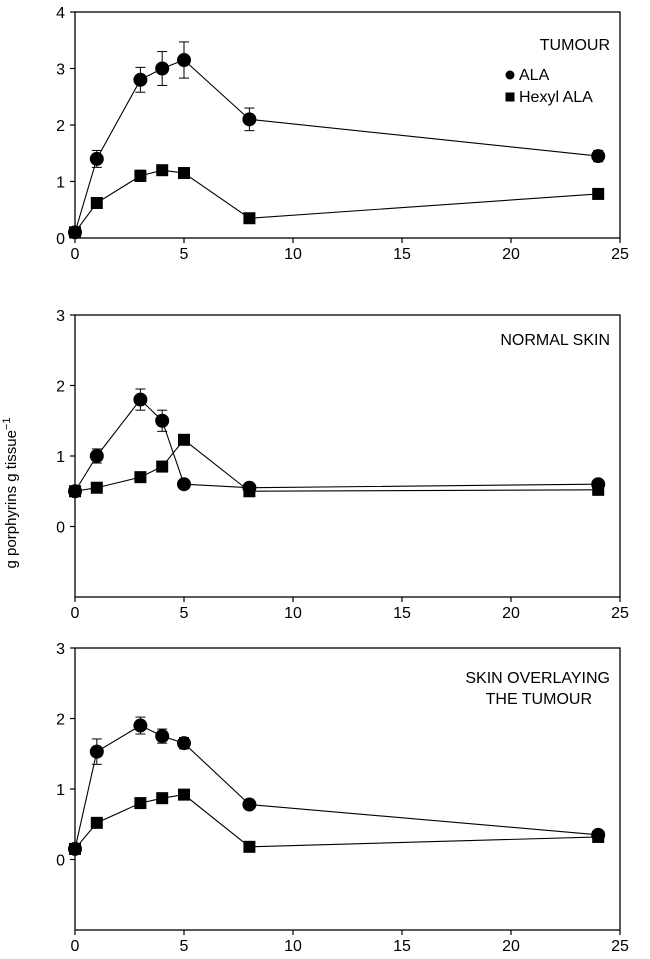 The image size is (650, 959). Describe the element at coordinates (7, 424) in the screenshot. I see `y-axis-title-exponent: −1` at that location.